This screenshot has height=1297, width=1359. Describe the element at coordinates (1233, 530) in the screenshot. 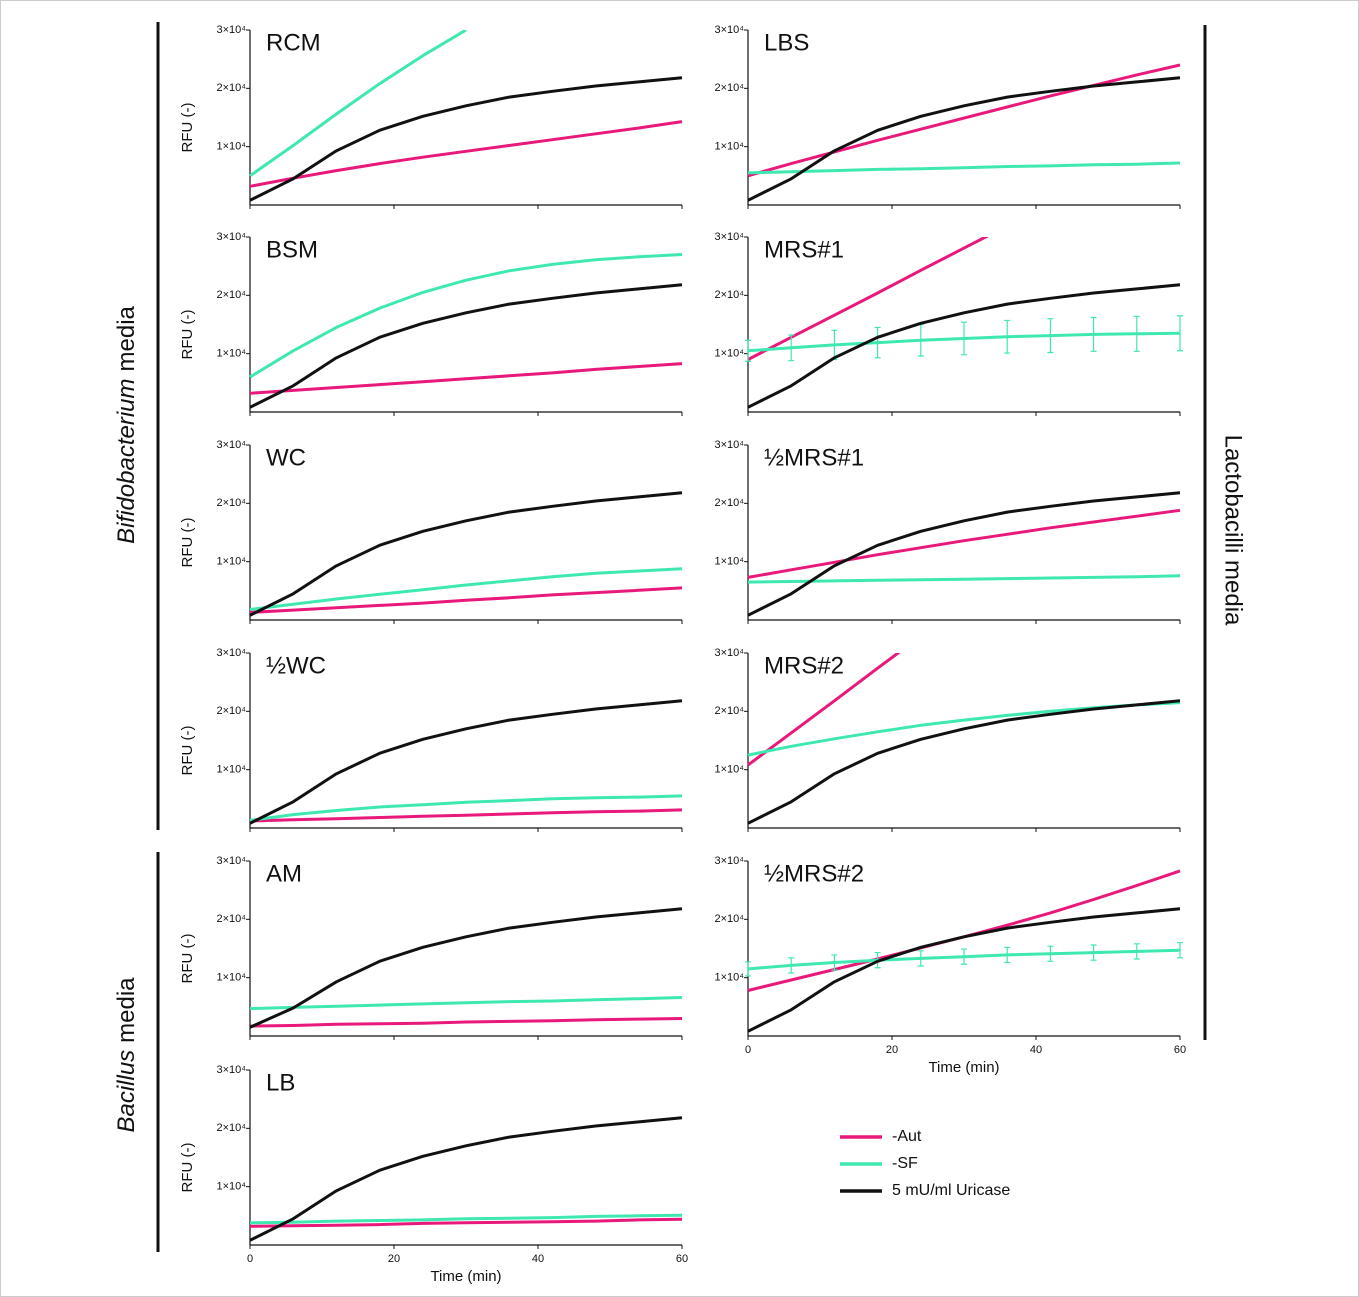

I see `group-label: Lactobacilli media` at that location.